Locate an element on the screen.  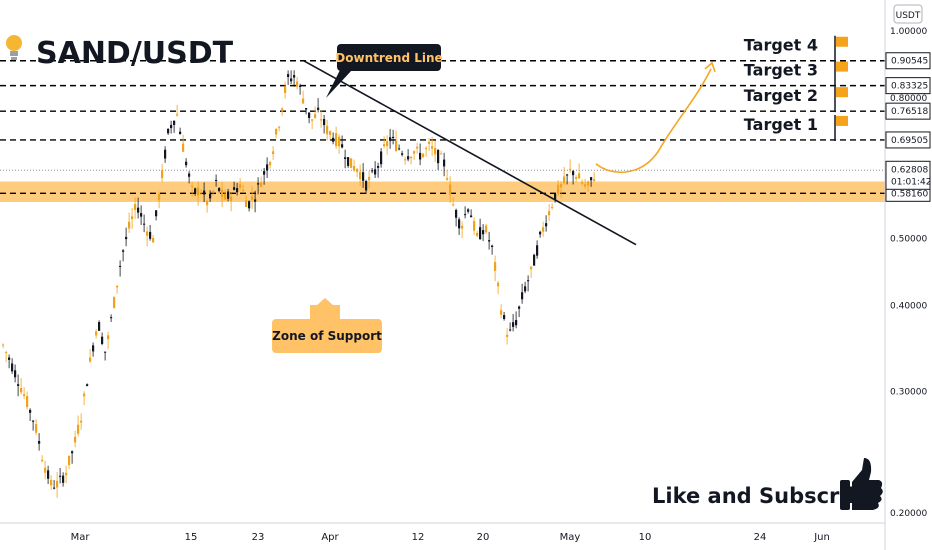
time-tick: 20 is located at coordinates (483, 537).